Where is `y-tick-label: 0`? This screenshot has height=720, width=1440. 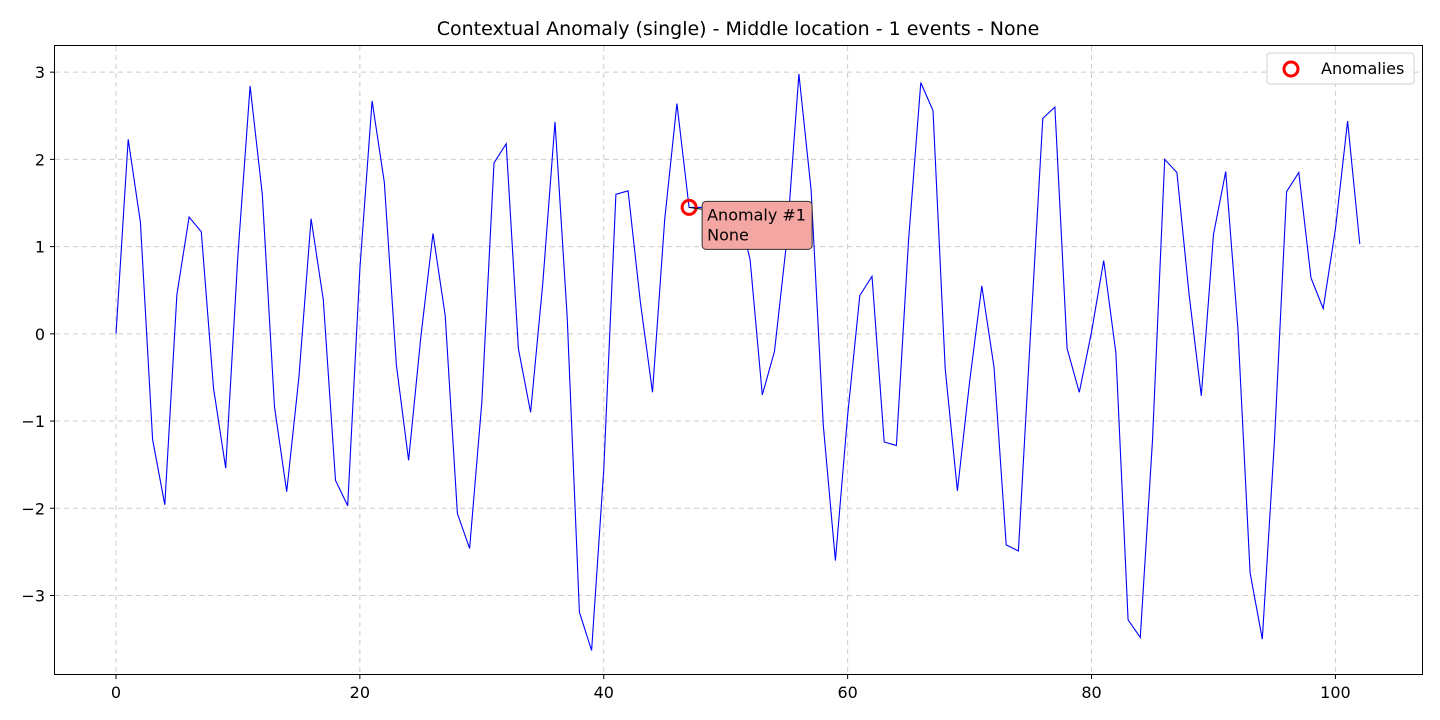 y-tick-label: 0 is located at coordinates (40, 334).